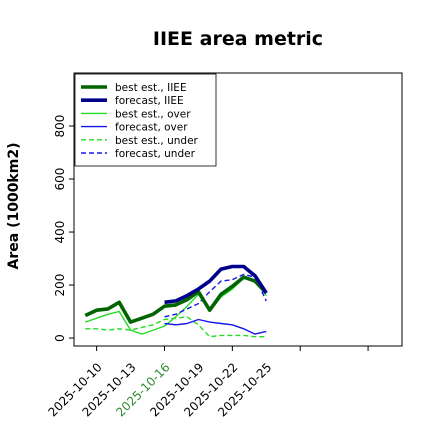  I want to click on y-tick-label: 600, so click(60, 179).